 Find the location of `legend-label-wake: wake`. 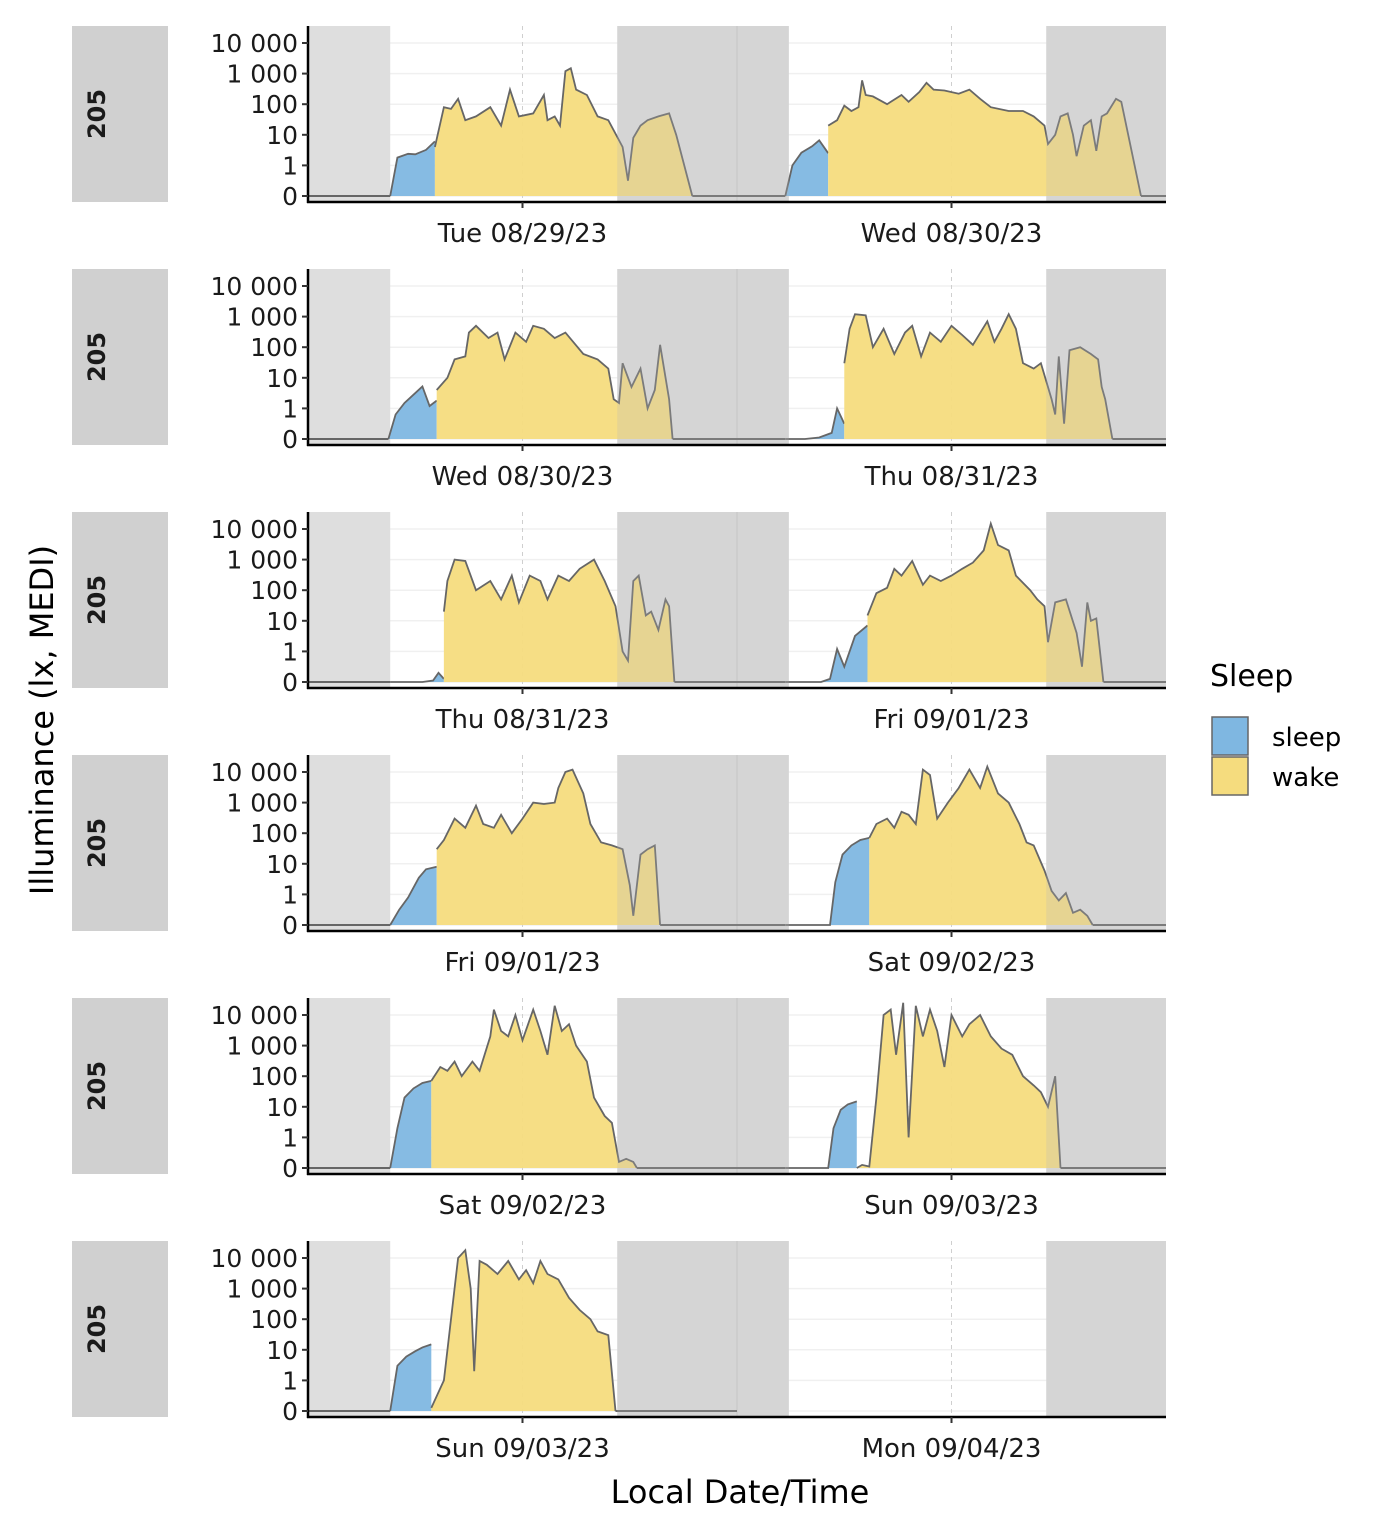

legend-label-wake: wake is located at coordinates (1305, 778).